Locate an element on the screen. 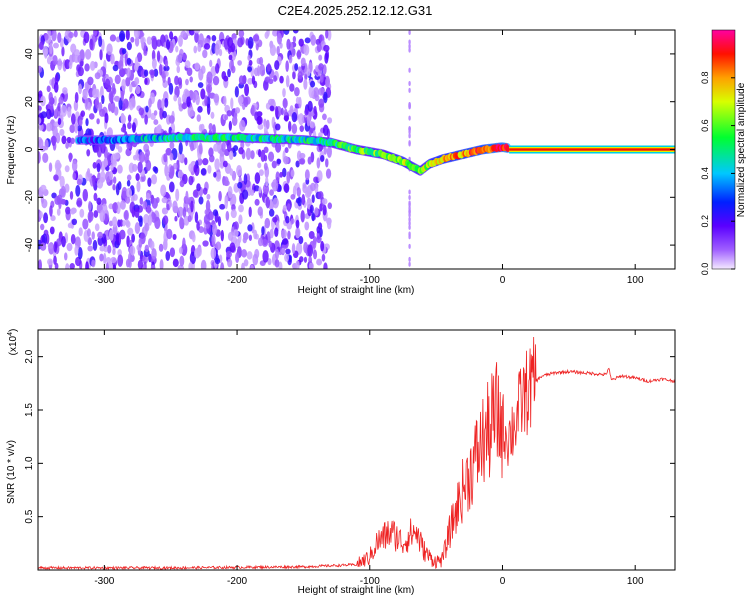 This screenshot has width=750, height=600. colorbar-scale is located at coordinates (723, 149).